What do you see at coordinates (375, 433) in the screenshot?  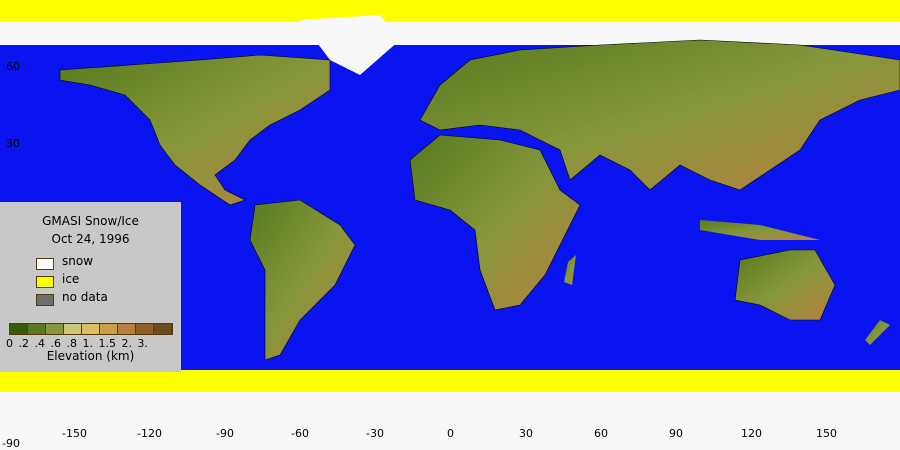 I see `lon-label: -30` at bounding box center [375, 433].